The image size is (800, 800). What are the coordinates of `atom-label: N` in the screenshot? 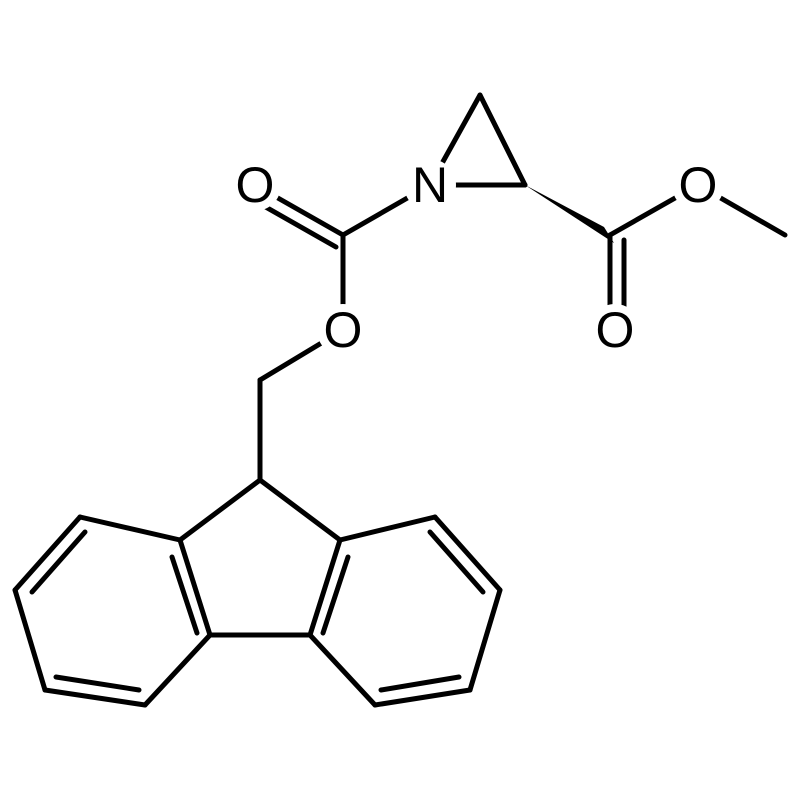 It's located at (430, 185).